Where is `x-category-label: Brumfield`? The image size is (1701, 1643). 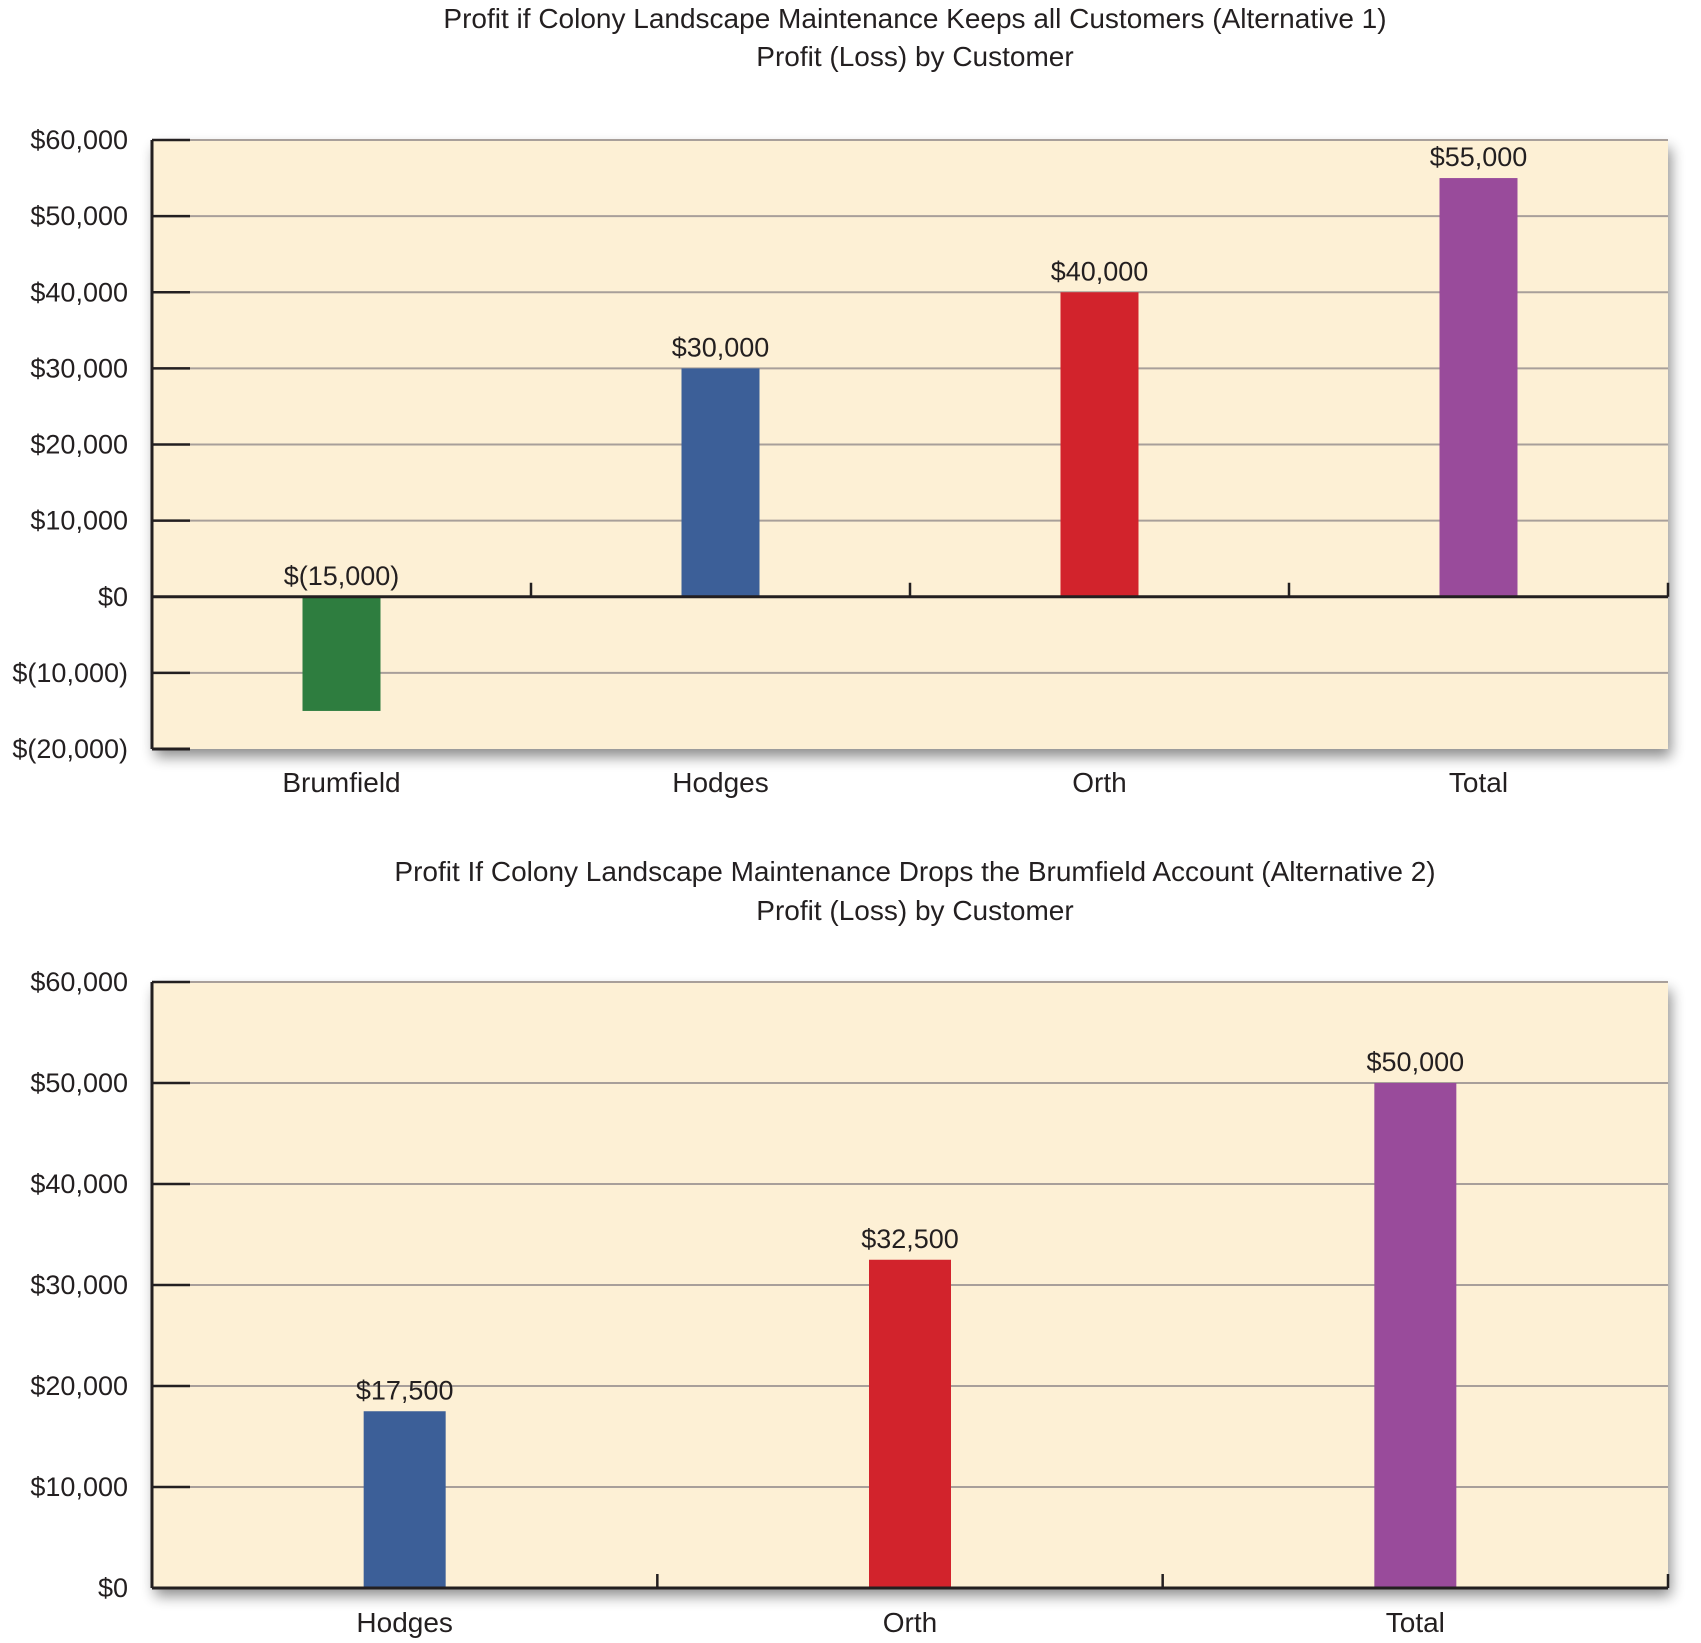
x-category-label: Brumfield is located at coordinates (341, 782).